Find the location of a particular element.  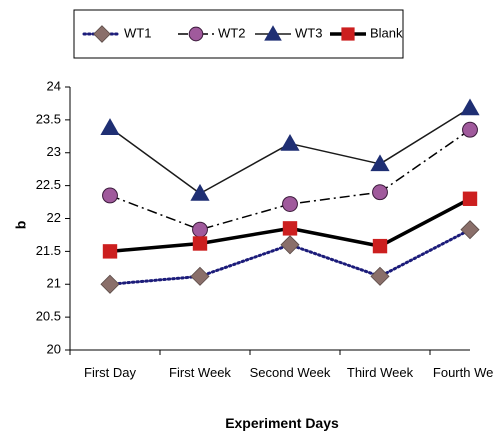

legend-marker-wt1 is located at coordinates (102, 34).